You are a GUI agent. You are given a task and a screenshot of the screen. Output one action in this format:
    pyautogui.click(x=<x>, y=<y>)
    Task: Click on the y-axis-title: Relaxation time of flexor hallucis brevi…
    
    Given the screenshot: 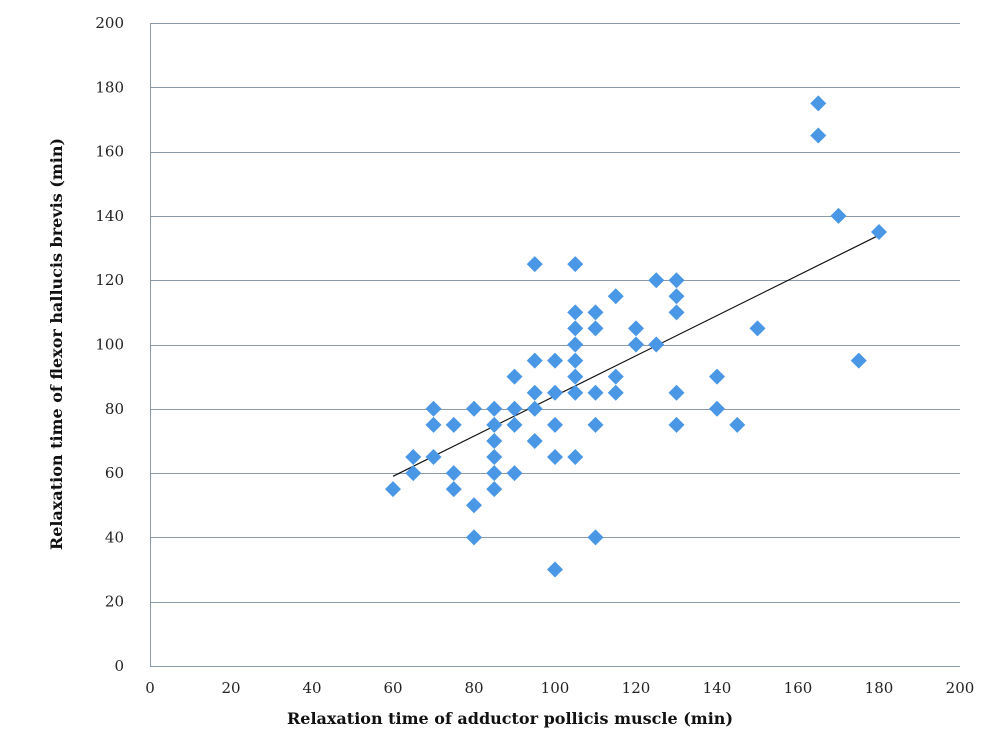 What is the action you would take?
    pyautogui.click(x=56, y=344)
    